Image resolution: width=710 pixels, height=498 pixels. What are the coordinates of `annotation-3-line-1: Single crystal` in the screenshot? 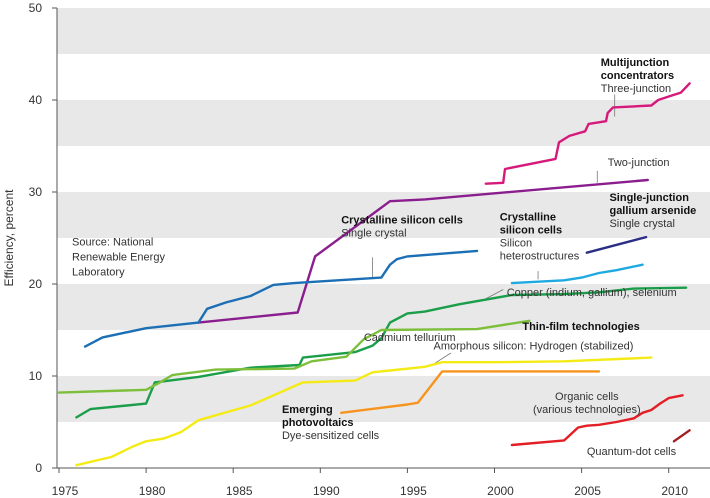 It's located at (373, 233).